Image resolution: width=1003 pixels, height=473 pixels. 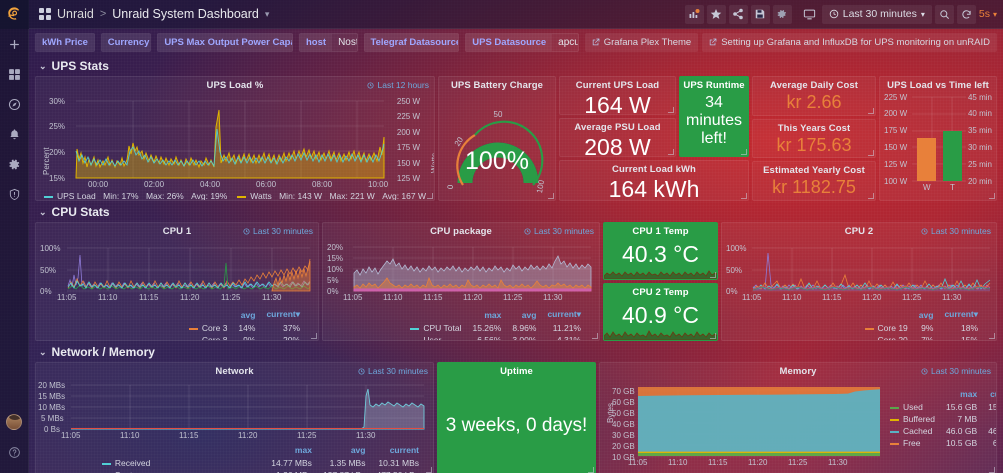 I want to click on row-header-ups-stats: ⌄ UPS Stats, so click(x=518, y=66).